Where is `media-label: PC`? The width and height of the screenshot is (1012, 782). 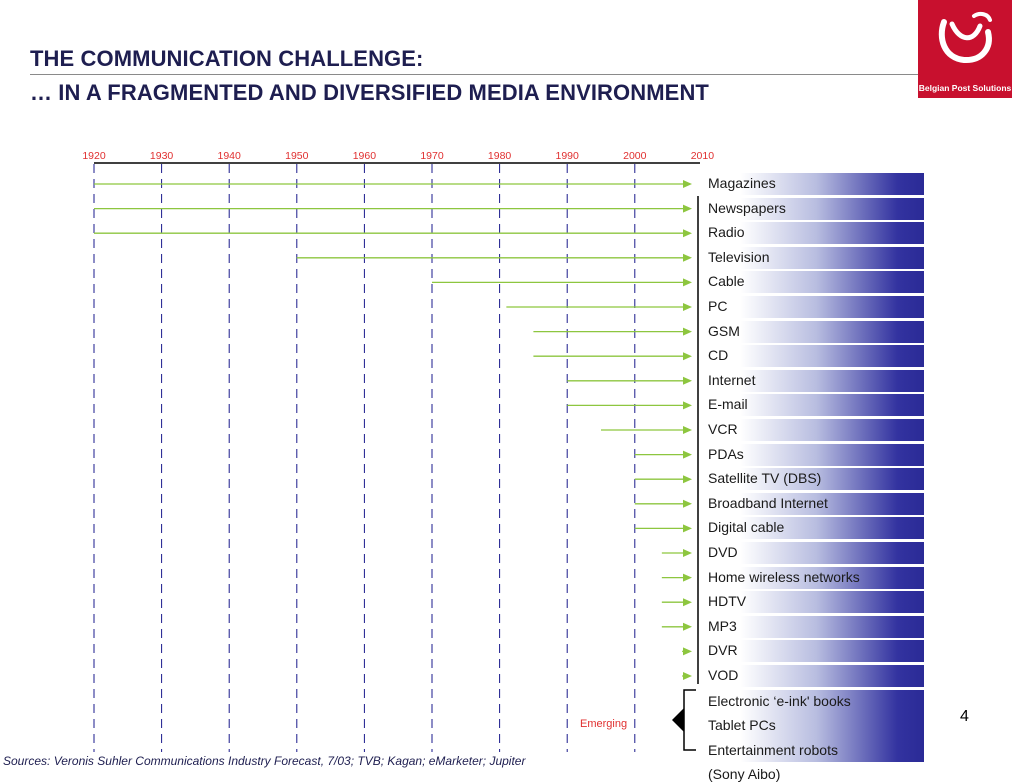
media-label: PC is located at coordinates (718, 306).